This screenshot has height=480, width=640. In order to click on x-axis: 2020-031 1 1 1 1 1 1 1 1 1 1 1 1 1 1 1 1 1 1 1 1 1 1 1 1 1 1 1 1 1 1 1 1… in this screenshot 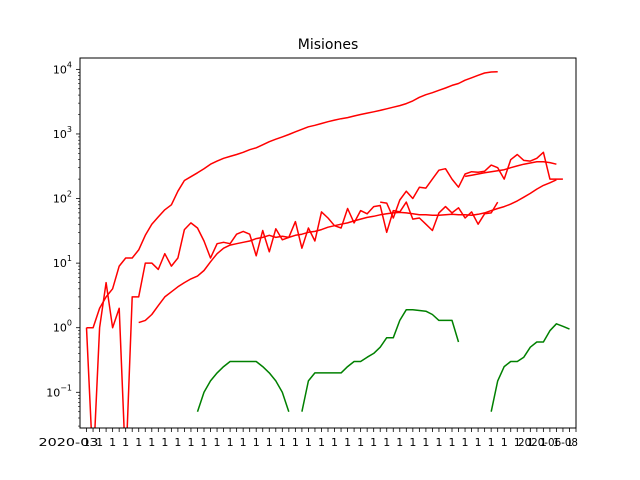, I will do `click(308, 438)`.